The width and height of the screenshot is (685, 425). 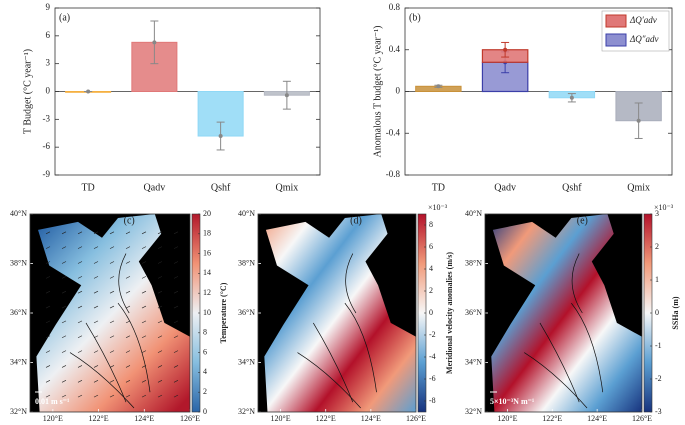 What do you see at coordinates (48, 63) in the screenshot?
I see `y-tick-label: 3` at bounding box center [48, 63].